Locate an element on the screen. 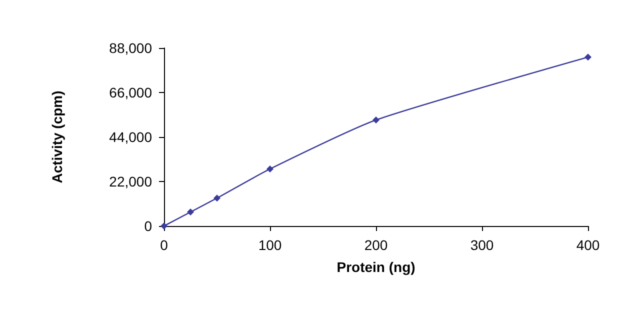 Image resolution: width=640 pixels, height=319 pixels. x-tick-label: 400 is located at coordinates (588, 245).